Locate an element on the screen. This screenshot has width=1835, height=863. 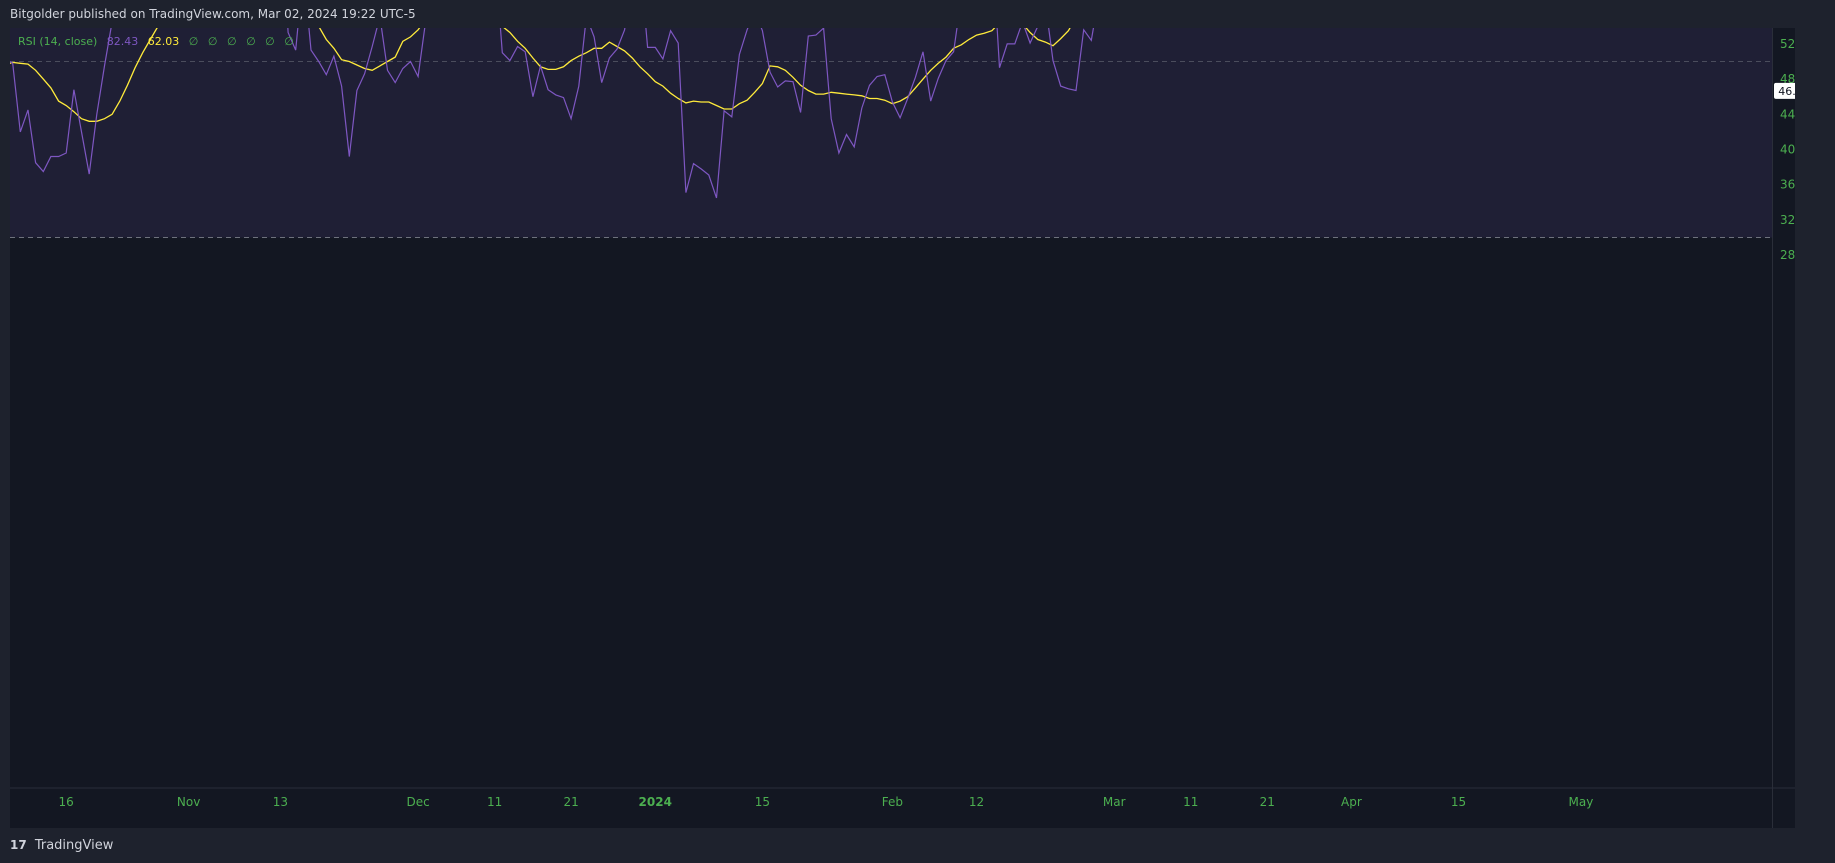
x-tick-label: Apr is located at coordinates (1351, 802).